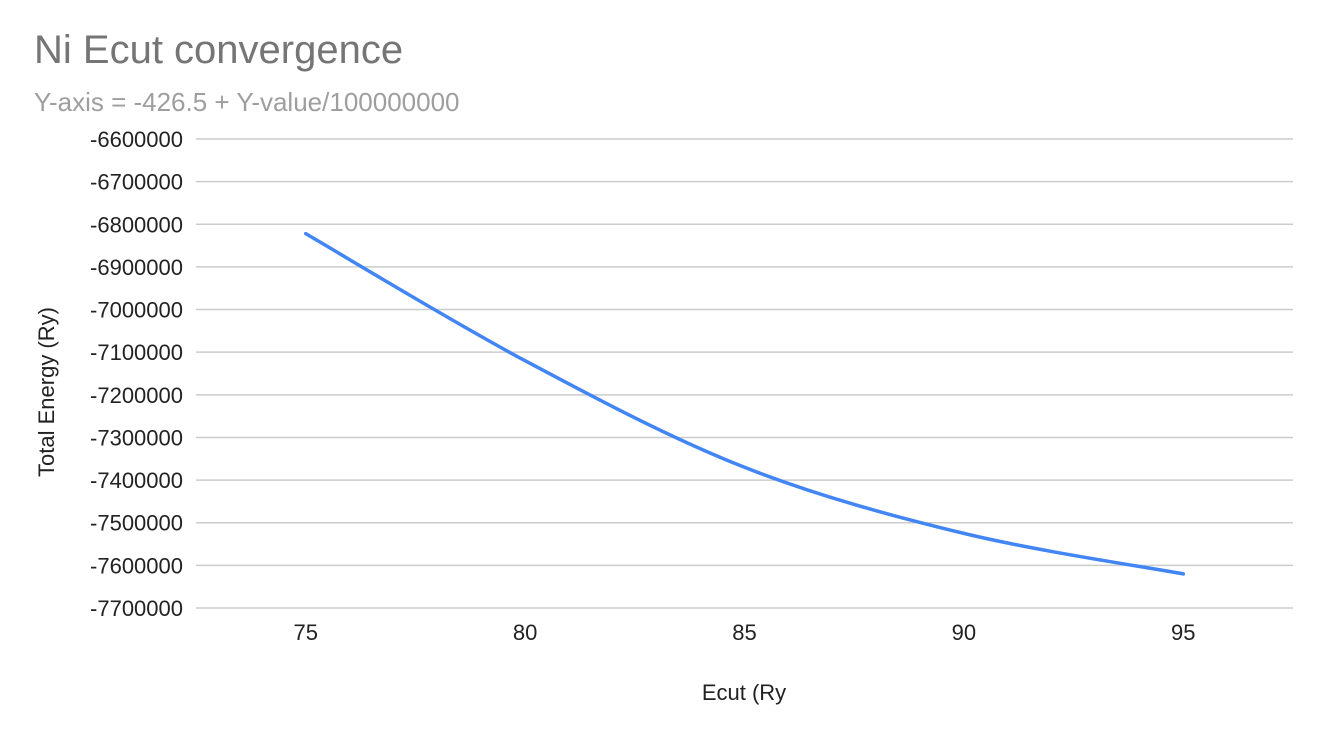 This screenshot has height=742, width=1335. Describe the element at coordinates (136, 608) in the screenshot. I see `y-tick-label: -7700000` at that location.